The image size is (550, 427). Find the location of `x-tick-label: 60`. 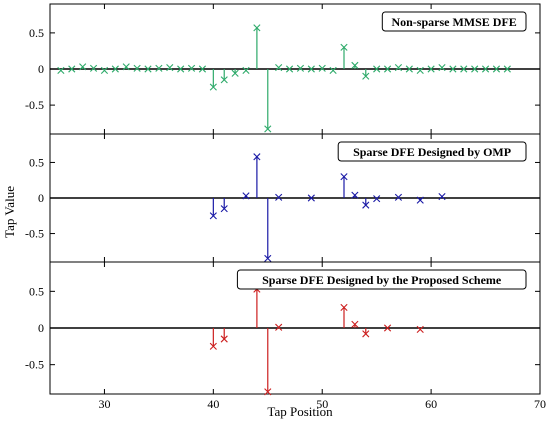

x-tick-label: 60 is located at coordinates (431, 404).